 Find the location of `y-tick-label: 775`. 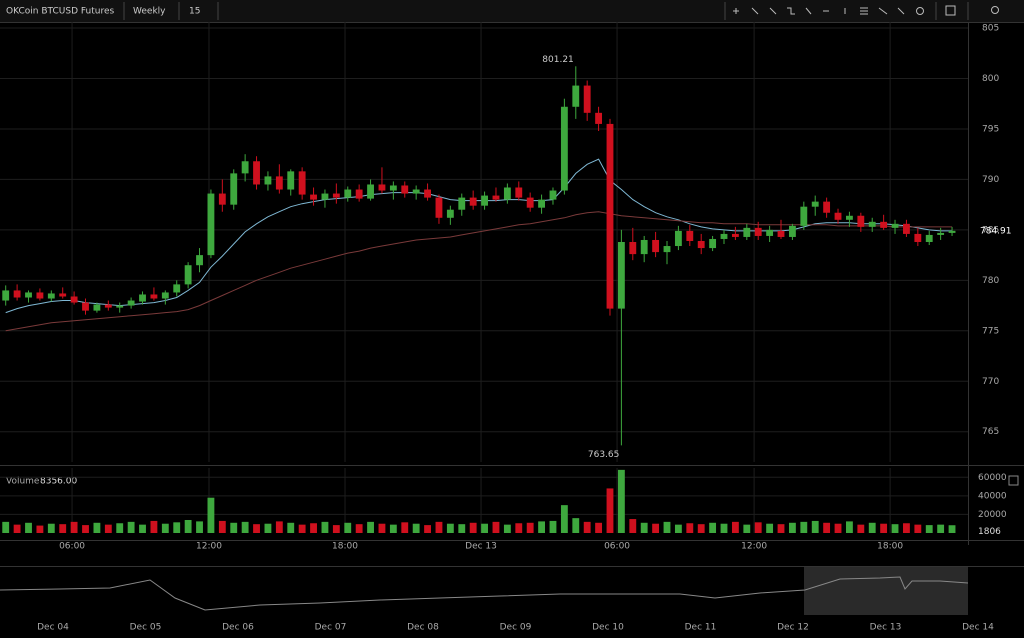

y-tick-label: 775 is located at coordinates (990, 331).